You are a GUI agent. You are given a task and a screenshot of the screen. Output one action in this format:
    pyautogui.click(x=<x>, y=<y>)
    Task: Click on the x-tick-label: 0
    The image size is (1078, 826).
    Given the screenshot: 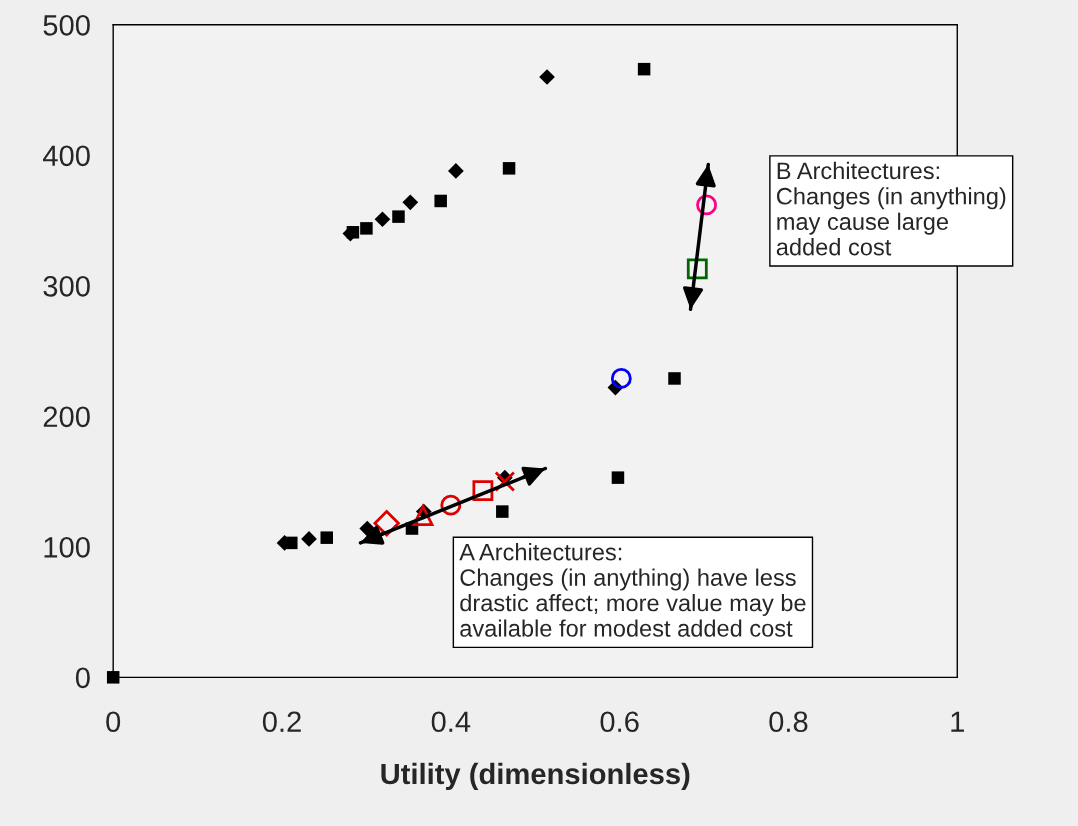 What is the action you would take?
    pyautogui.click(x=113, y=722)
    